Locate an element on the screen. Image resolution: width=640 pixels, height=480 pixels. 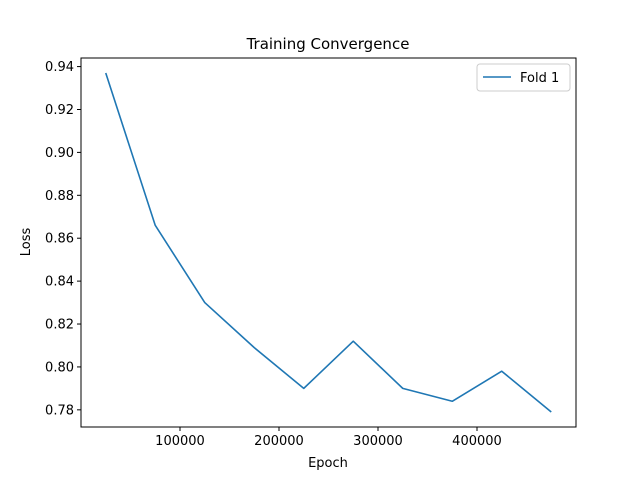
x-tick-label: 300000 is located at coordinates (378, 441).